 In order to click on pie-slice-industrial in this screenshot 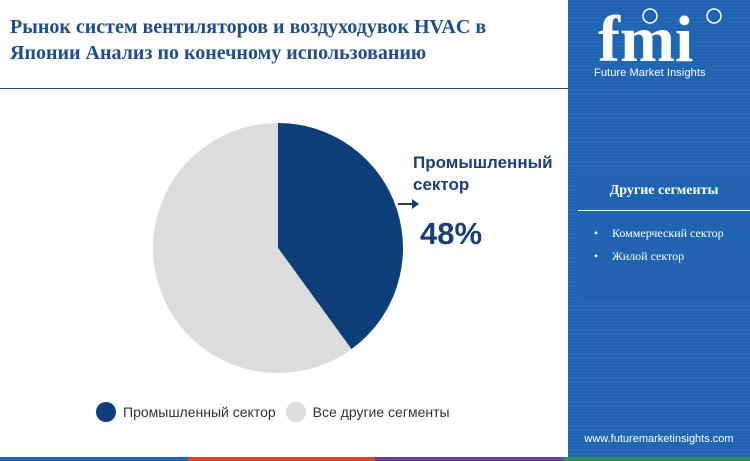, I will do `click(341, 236)`.